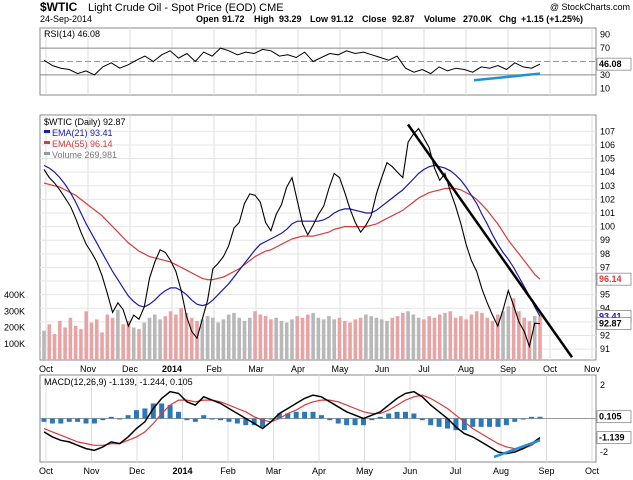  I want to click on rsi-value-badge: 46.08, so click(610, 64).